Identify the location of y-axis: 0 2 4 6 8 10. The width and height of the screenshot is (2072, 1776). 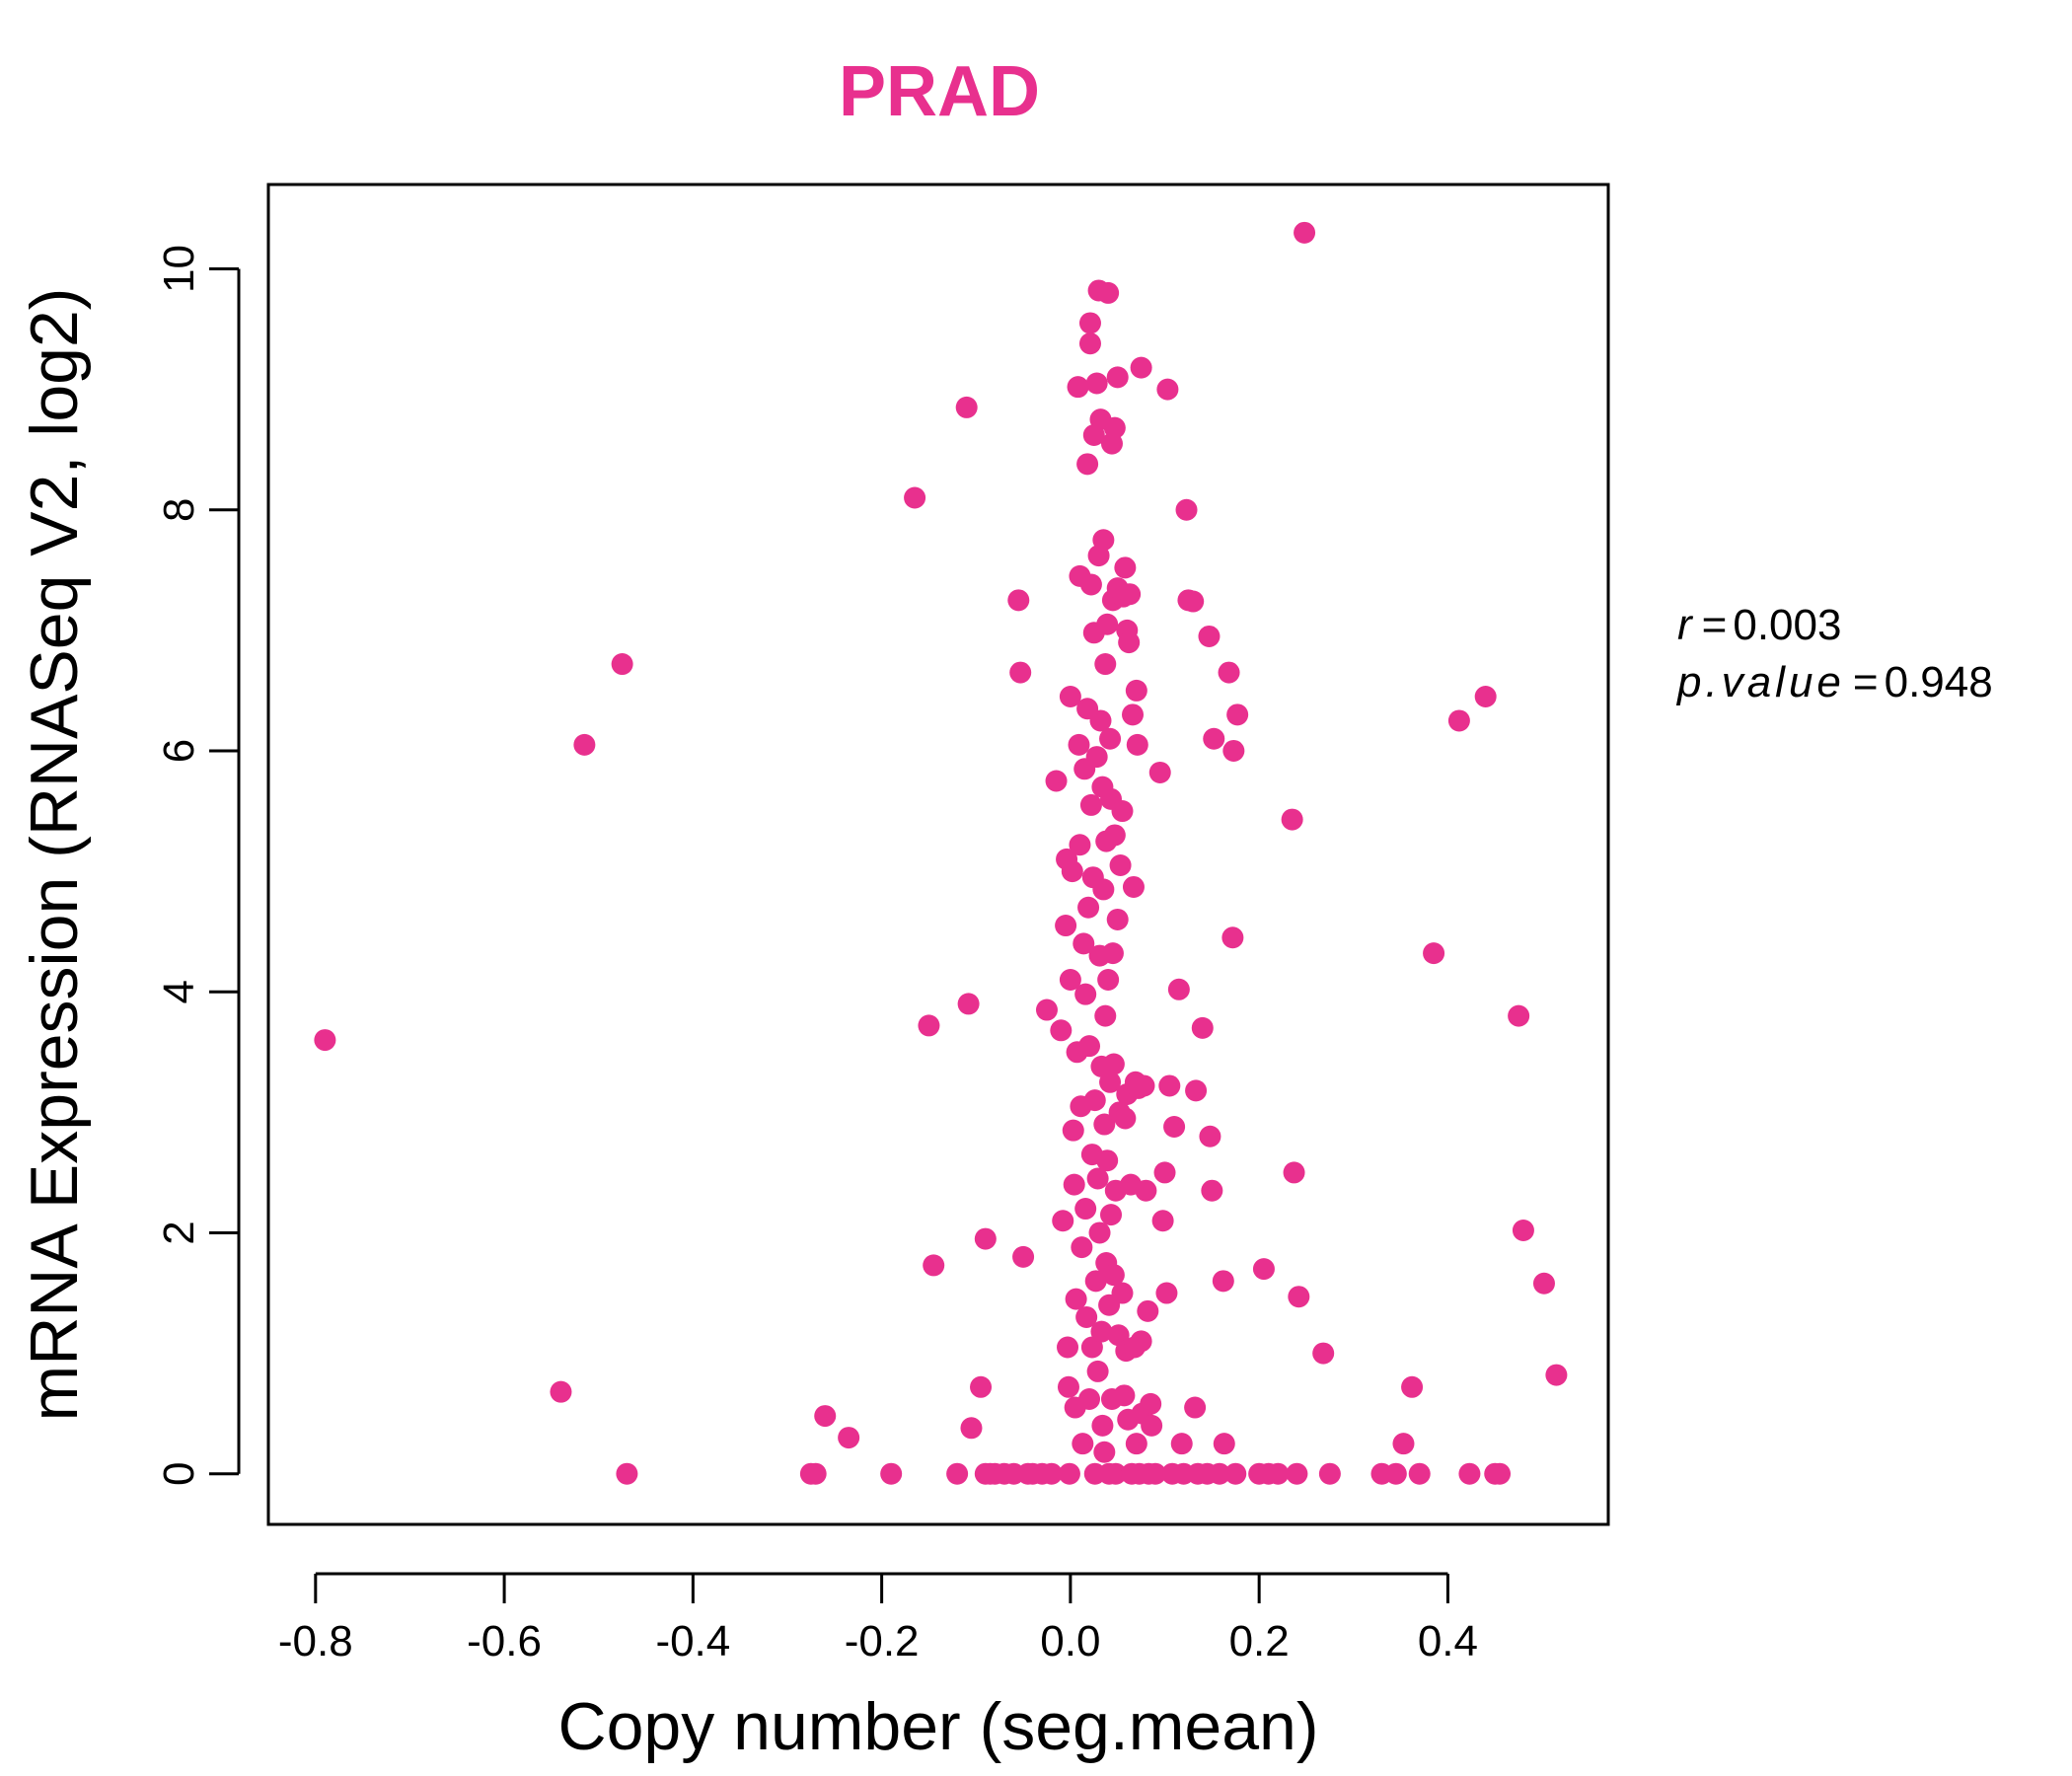
(198, 866).